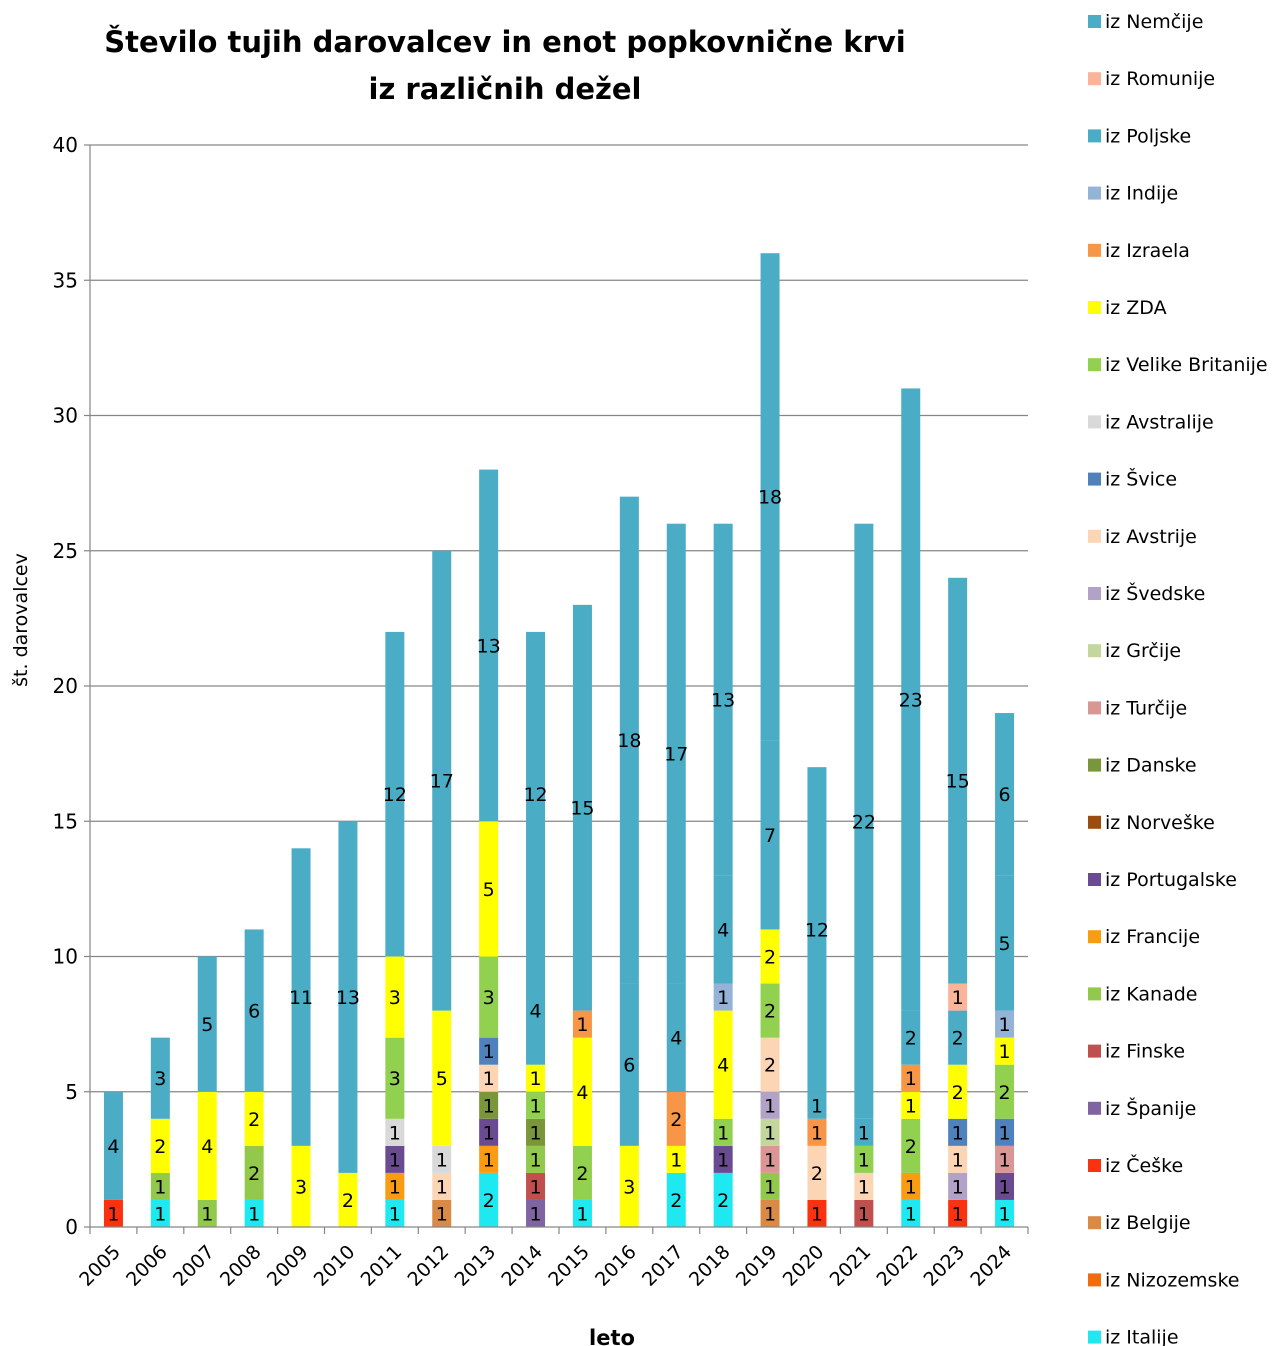  Describe the element at coordinates (1162, 880) in the screenshot. I see `legend-item: iz Portugalske` at that location.